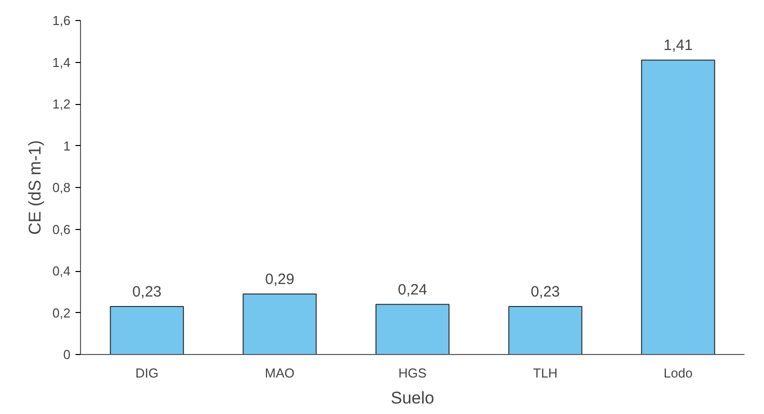  I want to click on x-tick-label: HGS, so click(412, 373).